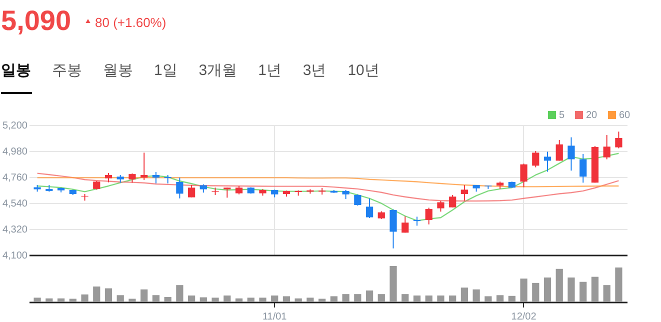 The image size is (661, 322). Describe the element at coordinates (218, 70) in the screenshot. I see `text: 3개월` at that location.